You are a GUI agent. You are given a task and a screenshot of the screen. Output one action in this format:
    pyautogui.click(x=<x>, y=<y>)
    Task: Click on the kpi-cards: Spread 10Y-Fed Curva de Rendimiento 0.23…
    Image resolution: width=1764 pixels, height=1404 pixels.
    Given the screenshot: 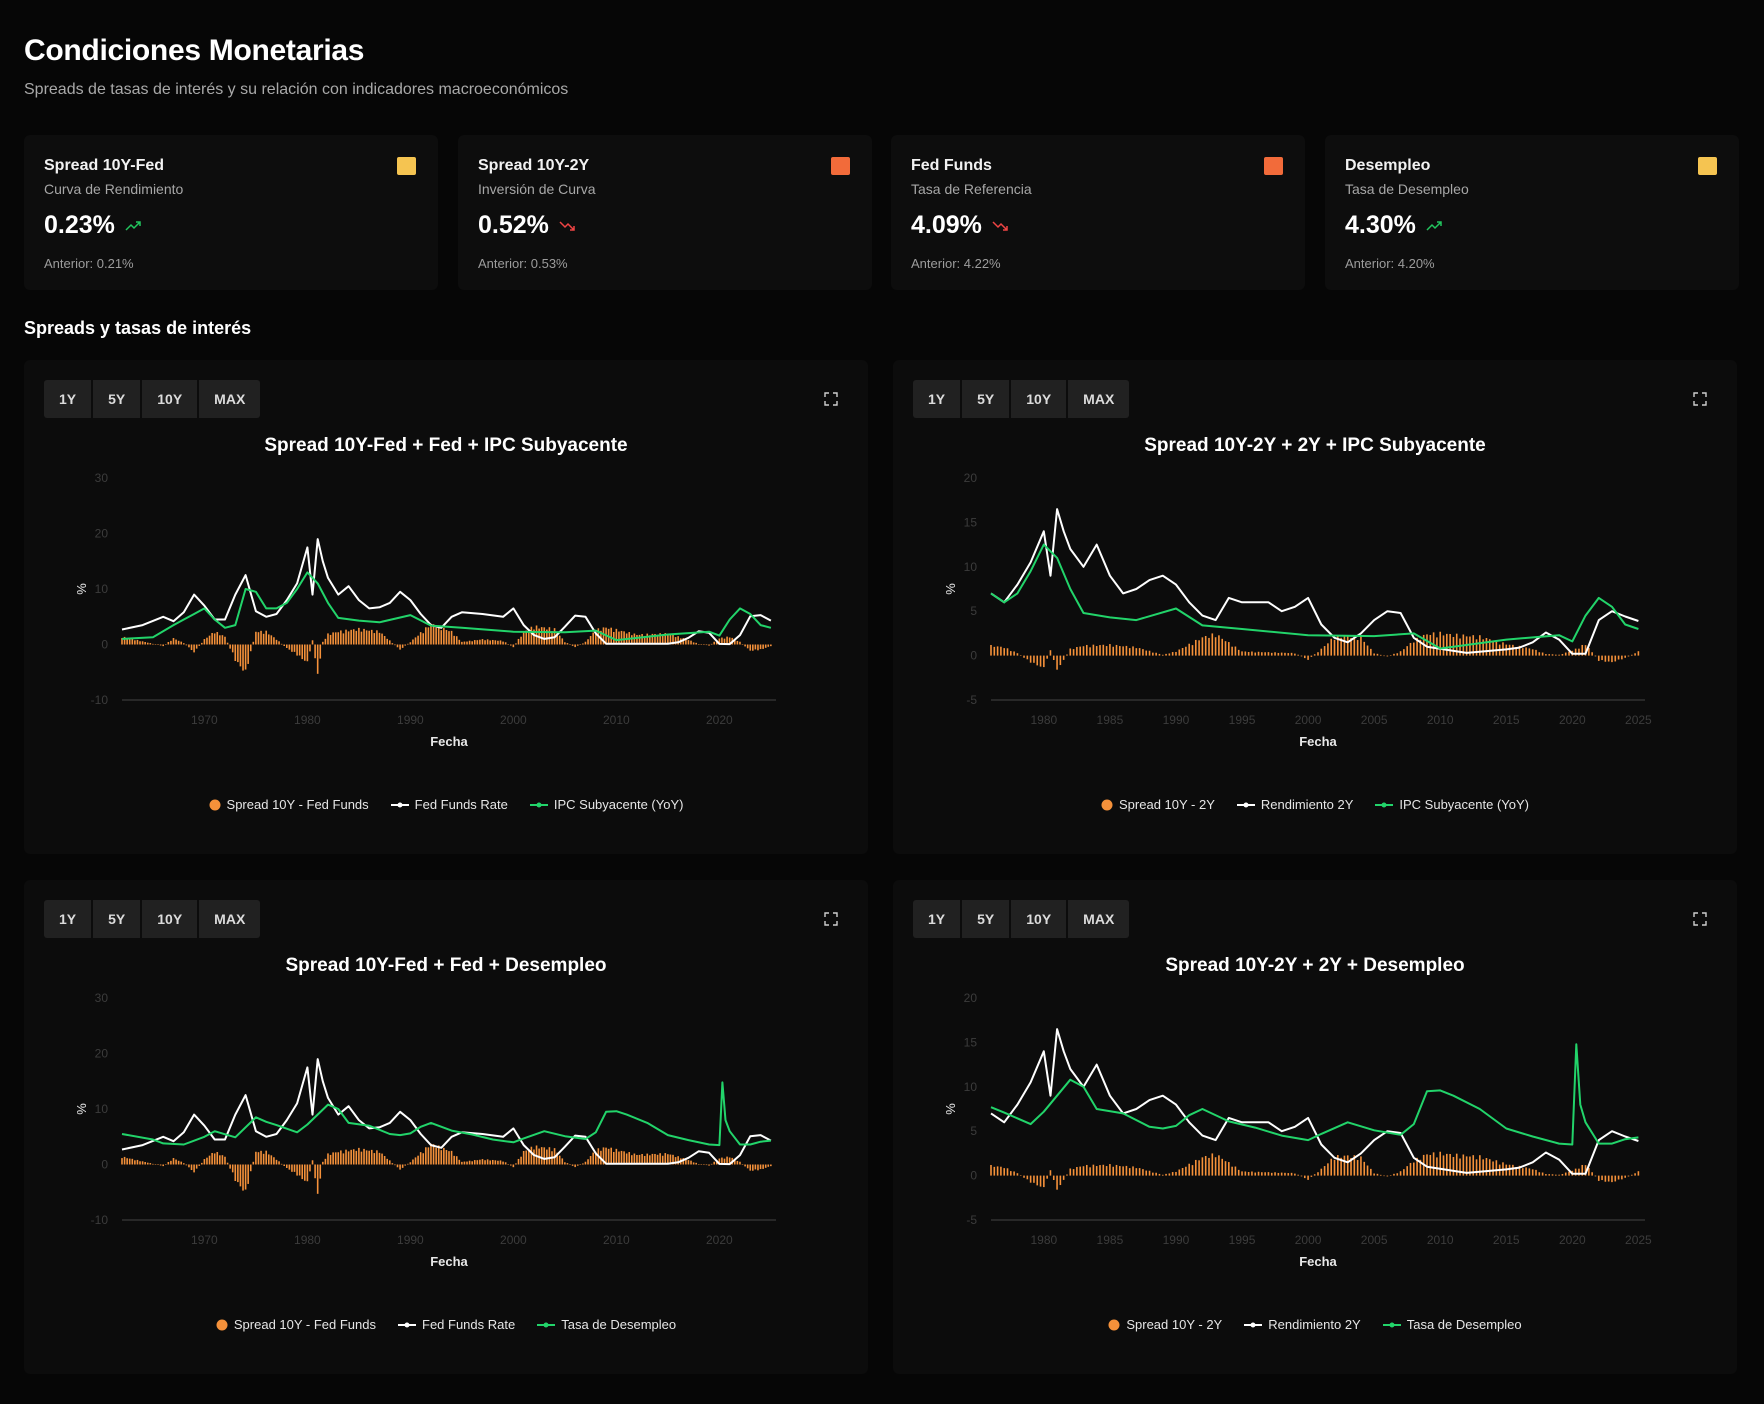 What is the action you would take?
    pyautogui.click(x=882, y=212)
    